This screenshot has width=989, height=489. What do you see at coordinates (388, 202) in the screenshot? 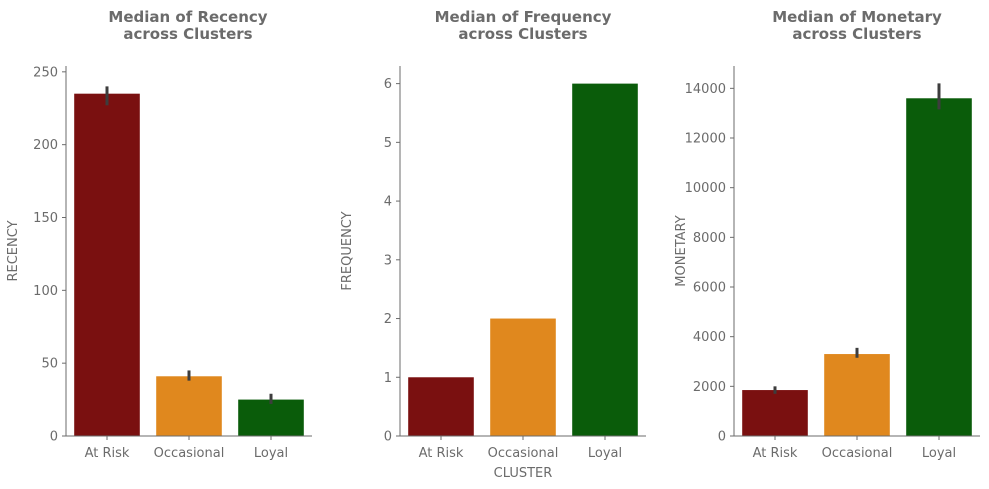
I see `y-tick-label: 4` at bounding box center [388, 202].